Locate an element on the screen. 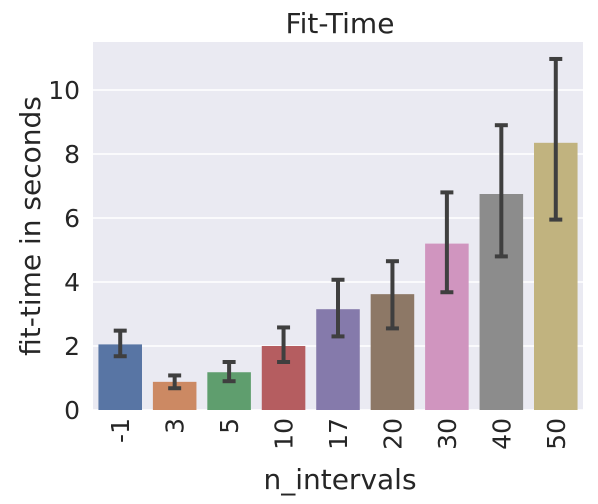 This screenshot has height=504, width=598. x-tick-labels: -1 3 5 10 17 20 30 40 50 is located at coordinates (338, 434).